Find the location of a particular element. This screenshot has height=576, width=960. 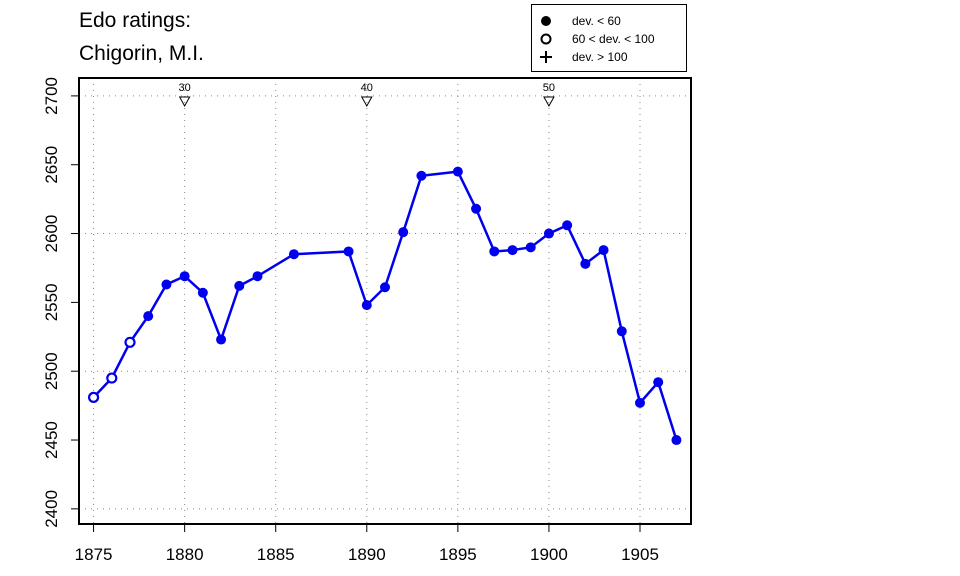

legend-entry-open: 60 < dev. < 100 is located at coordinates (609, 40).